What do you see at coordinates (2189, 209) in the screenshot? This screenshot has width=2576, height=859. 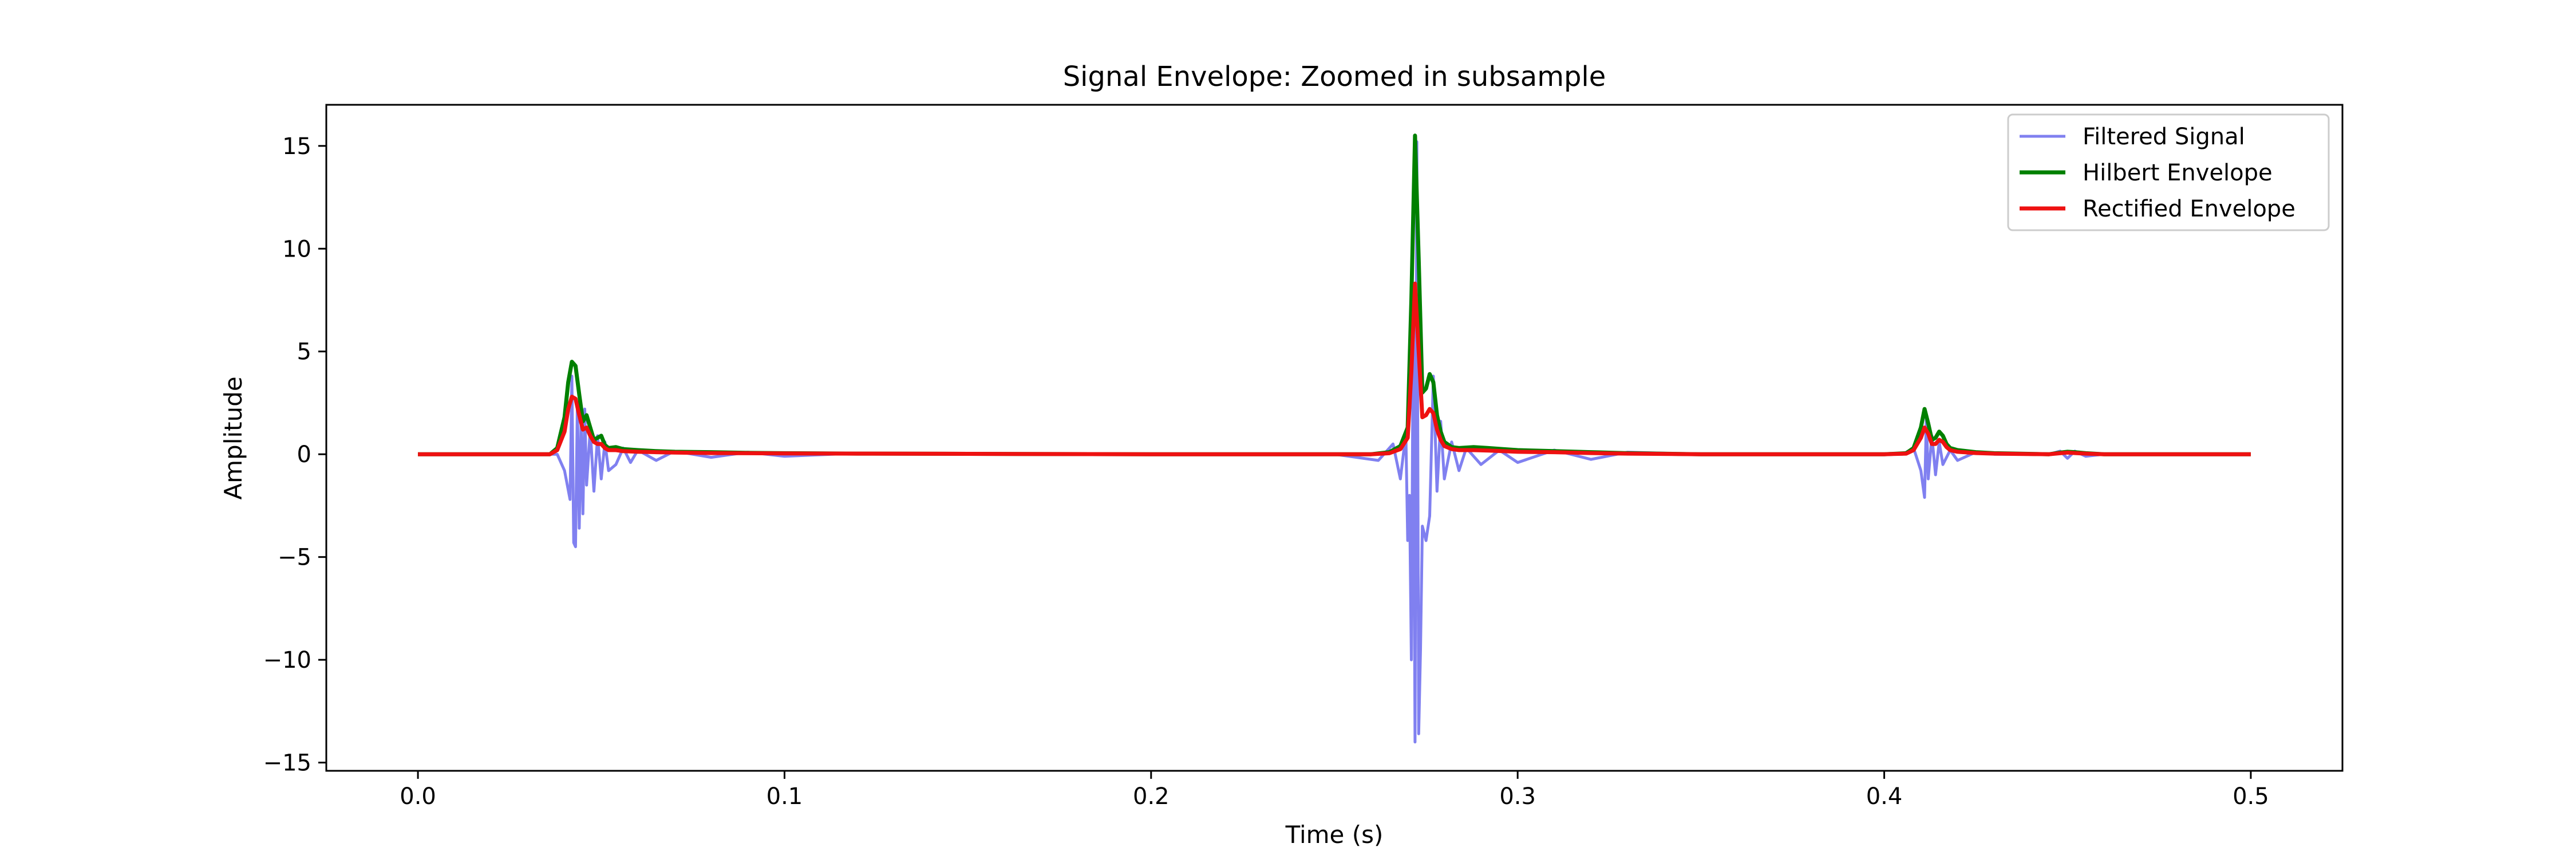 I see `legend-label-3: Rectified Envelope` at bounding box center [2189, 209].